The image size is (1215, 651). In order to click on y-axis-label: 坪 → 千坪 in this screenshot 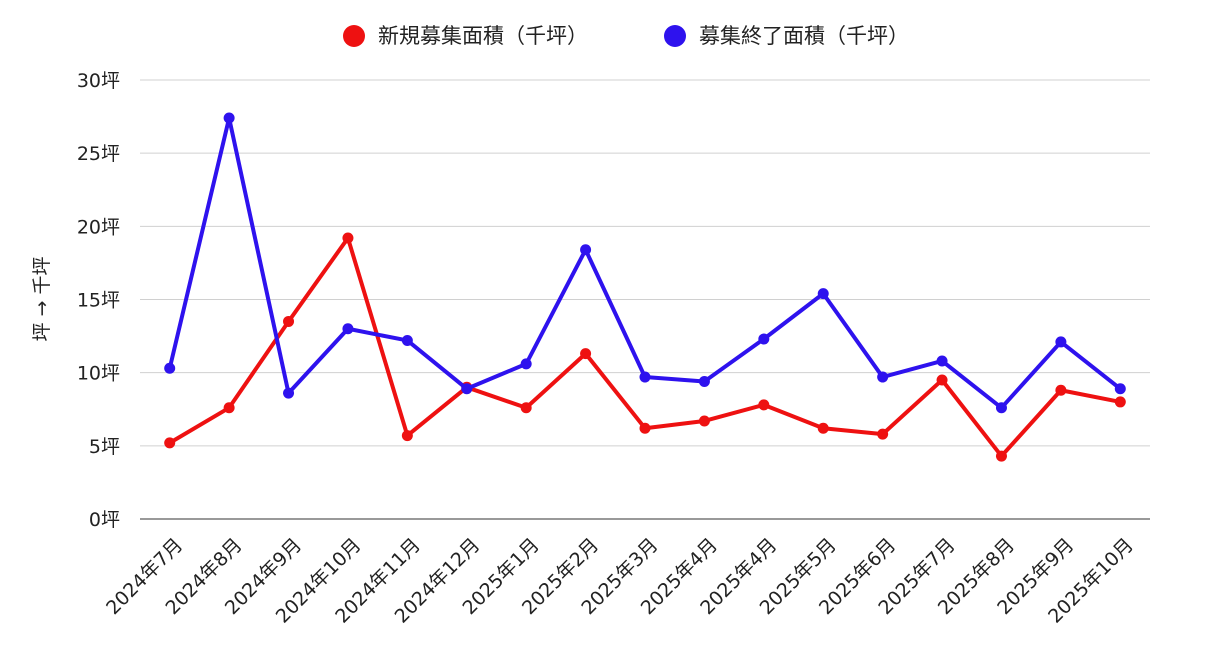, I will do `click(42, 299)`.